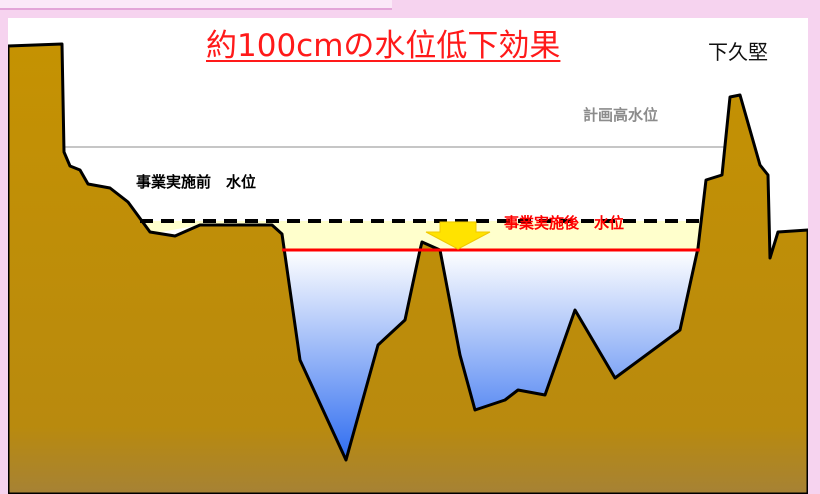  I want to click on after-water-level-label: 事業実施後 水位, so click(564, 223).